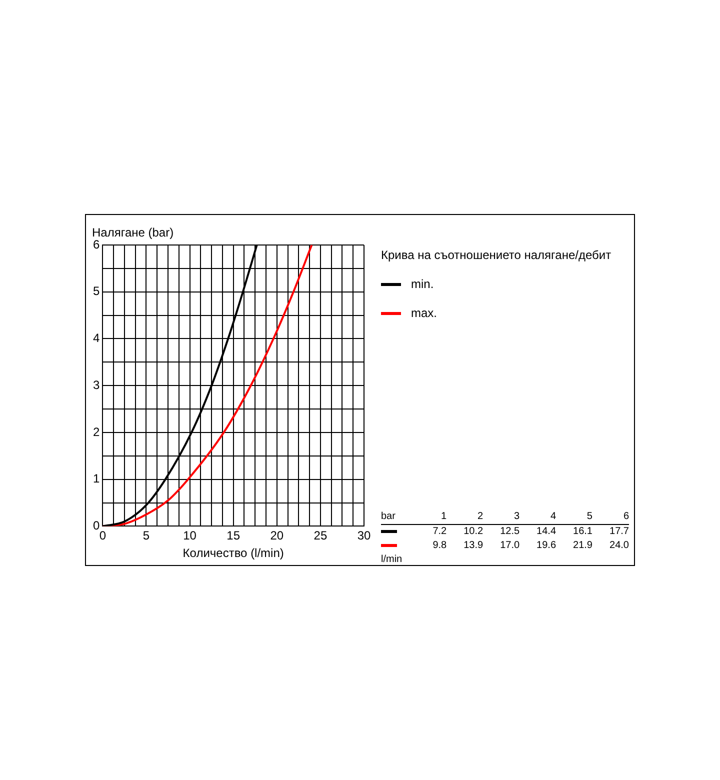 The width and height of the screenshot is (720, 780). I want to click on text: 5, so click(574, 517).